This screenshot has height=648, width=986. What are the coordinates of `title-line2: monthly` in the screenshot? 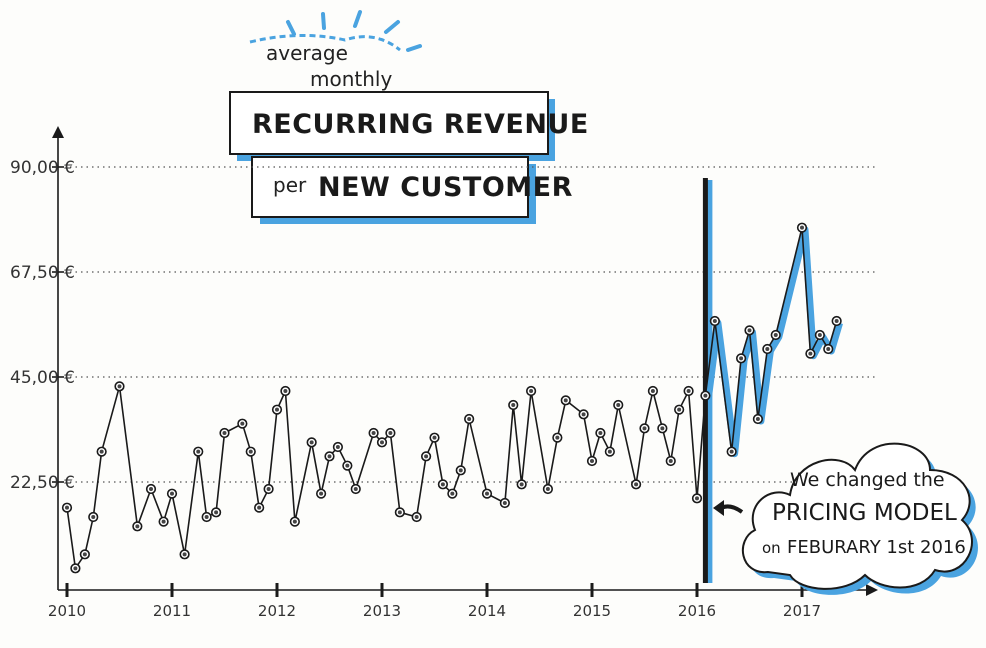 It's located at (351, 79).